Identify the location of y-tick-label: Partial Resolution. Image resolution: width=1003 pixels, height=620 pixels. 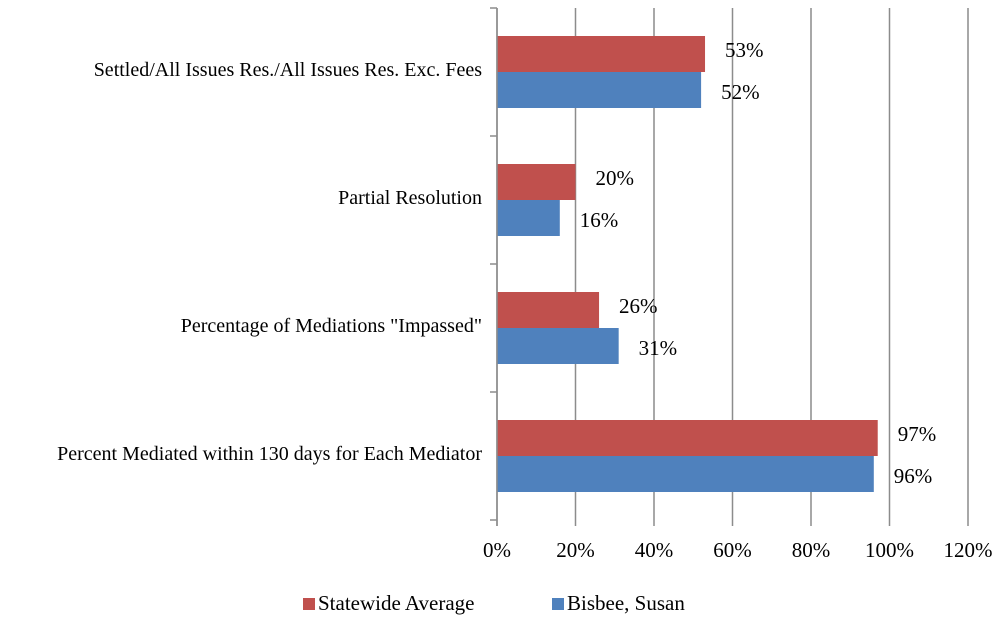
(410, 198).